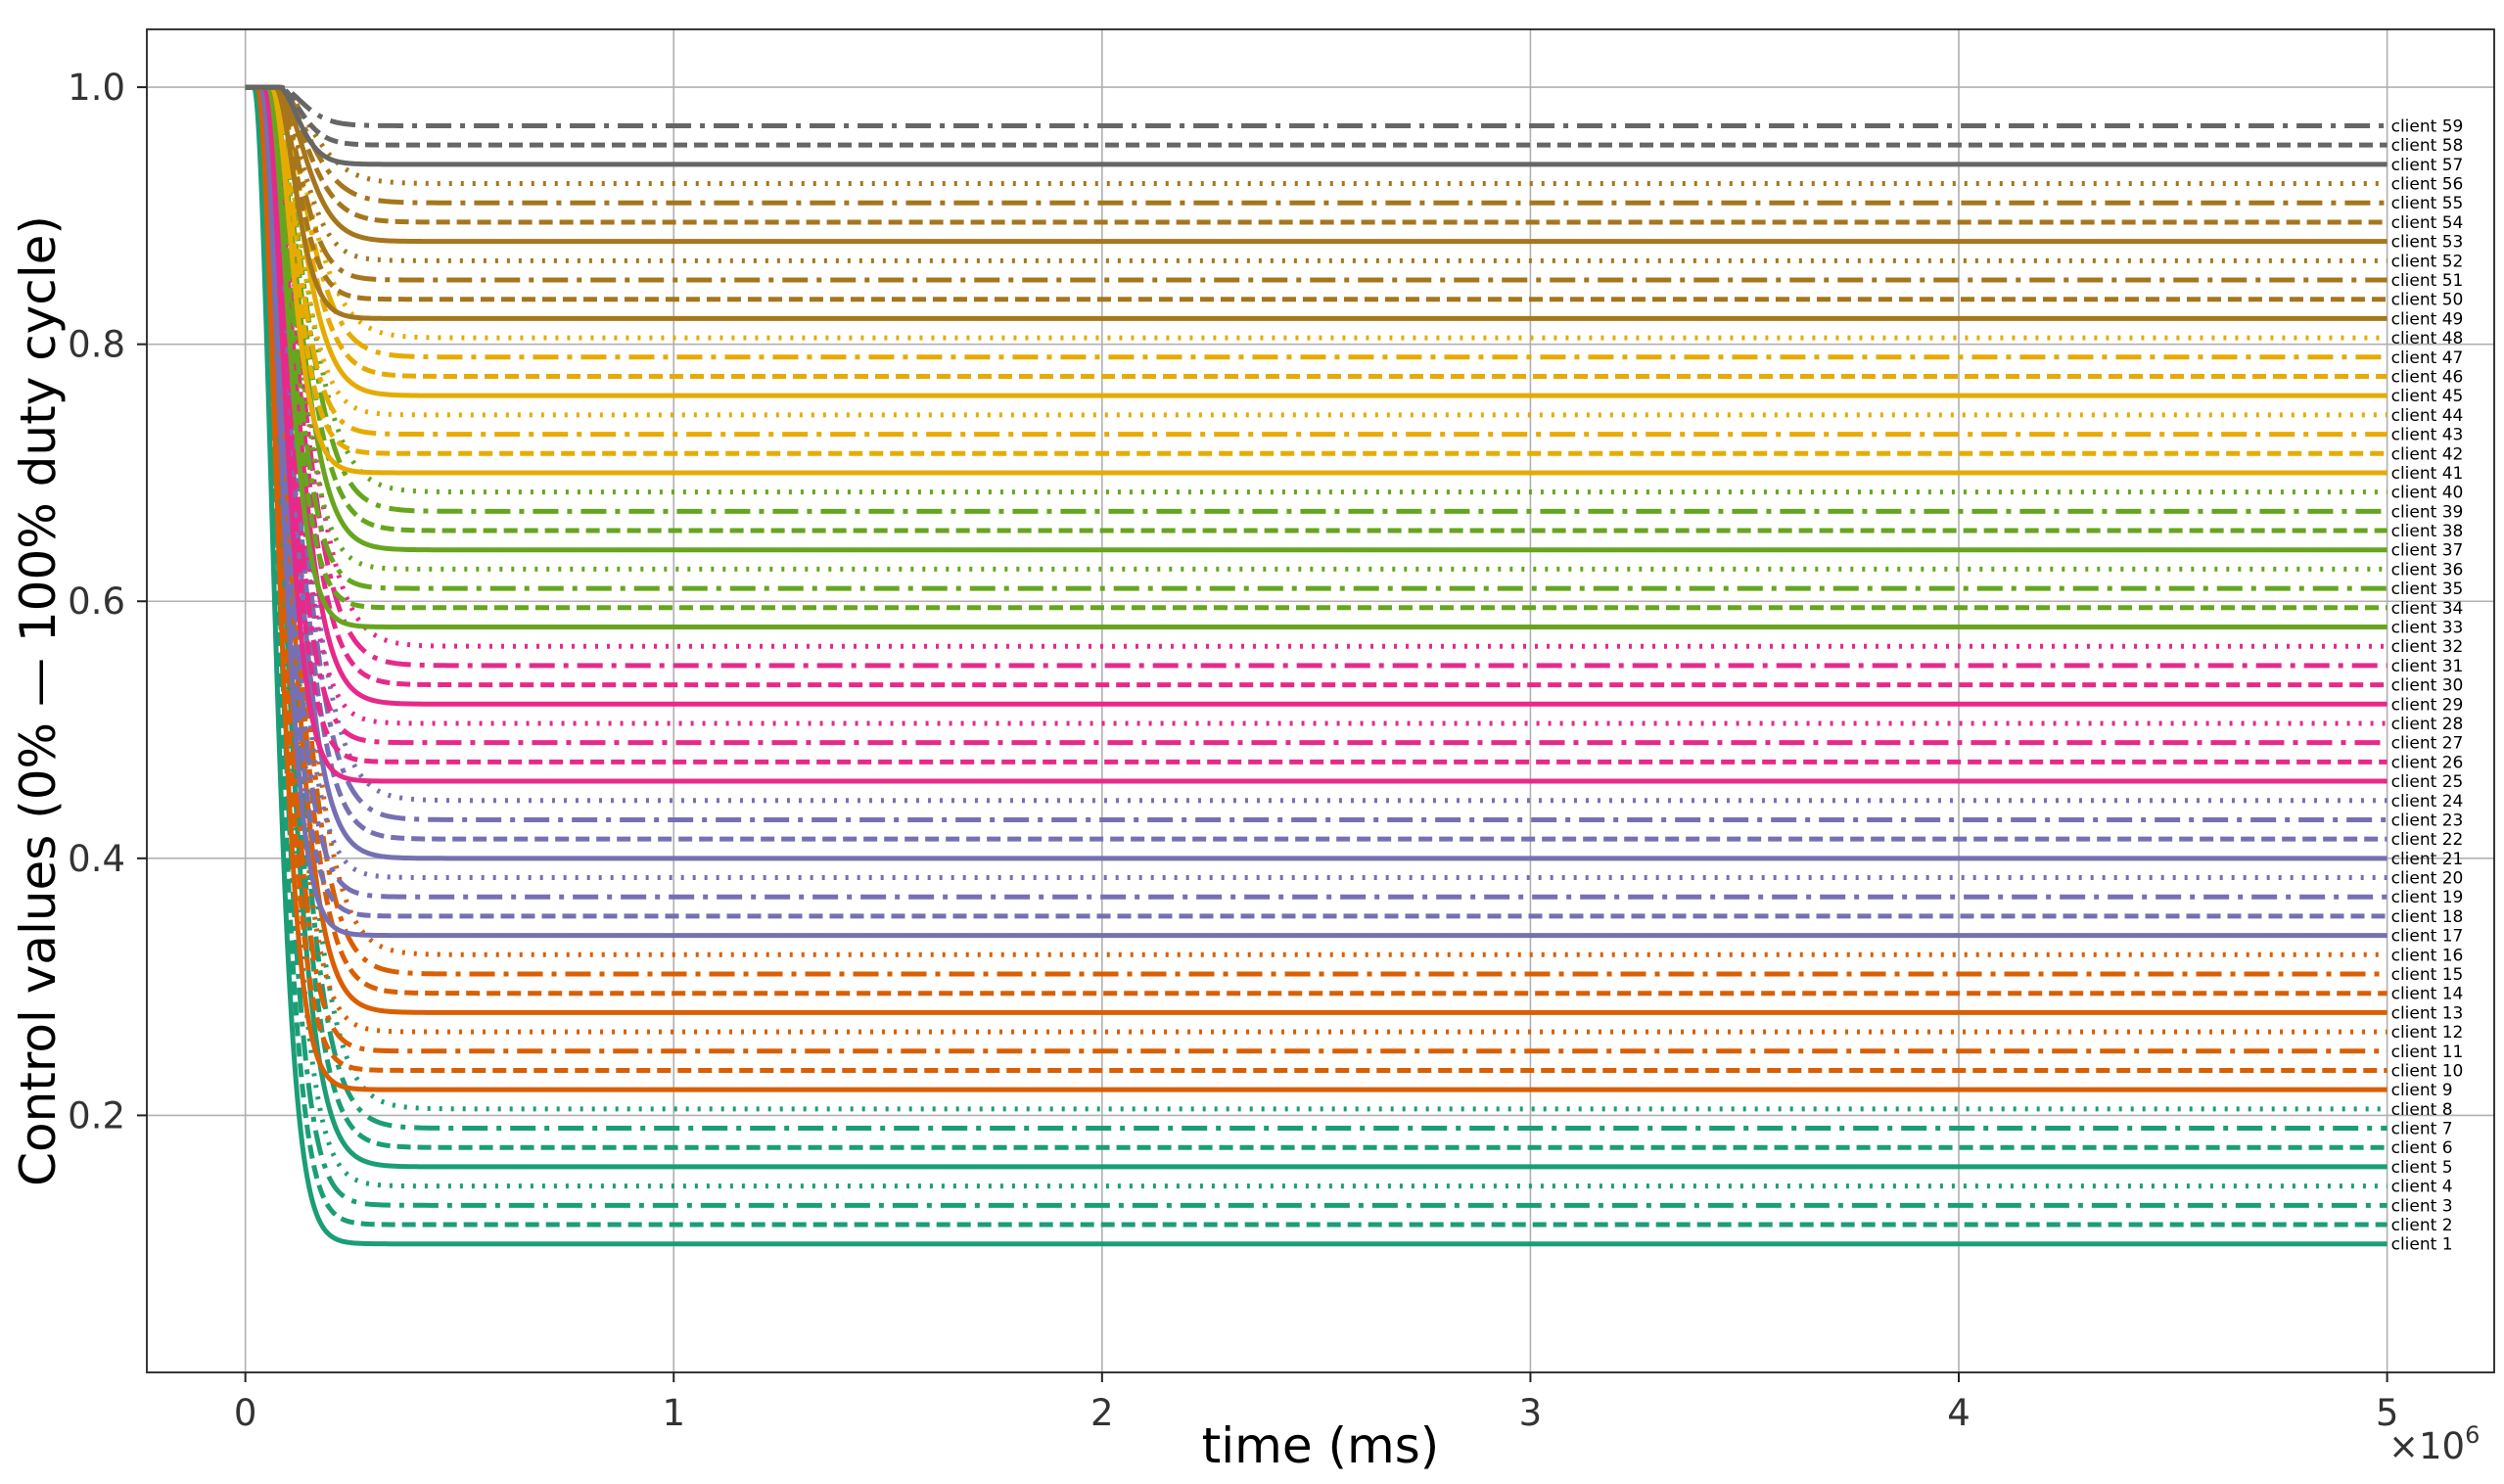 This screenshot has height=1484, width=2504. I want to click on series-label-client-57: client 57, so click(2428, 165).